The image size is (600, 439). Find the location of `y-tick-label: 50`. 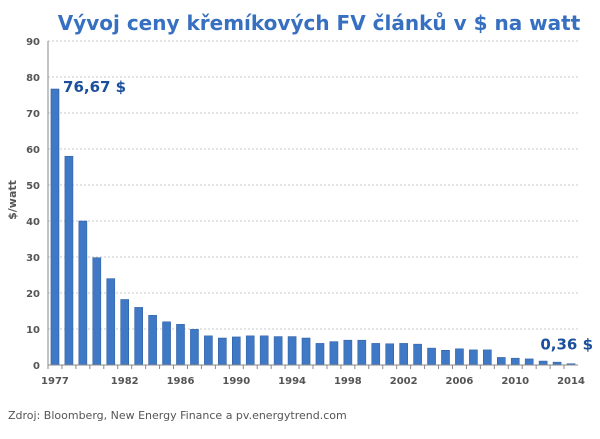

y-tick-label: 50 is located at coordinates (33, 186).